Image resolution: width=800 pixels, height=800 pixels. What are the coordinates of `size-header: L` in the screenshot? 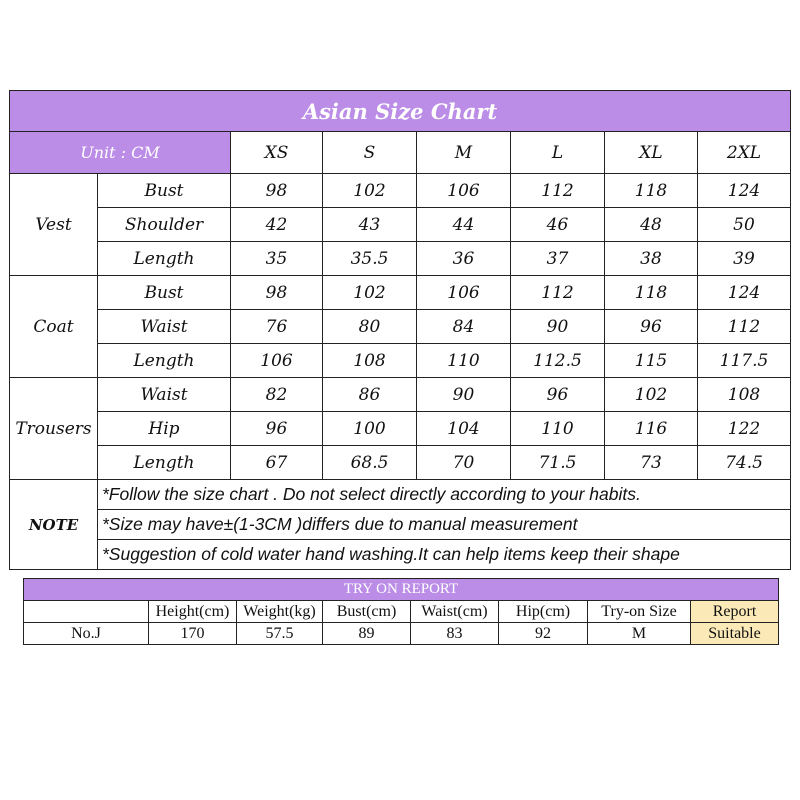 It's located at (557, 152).